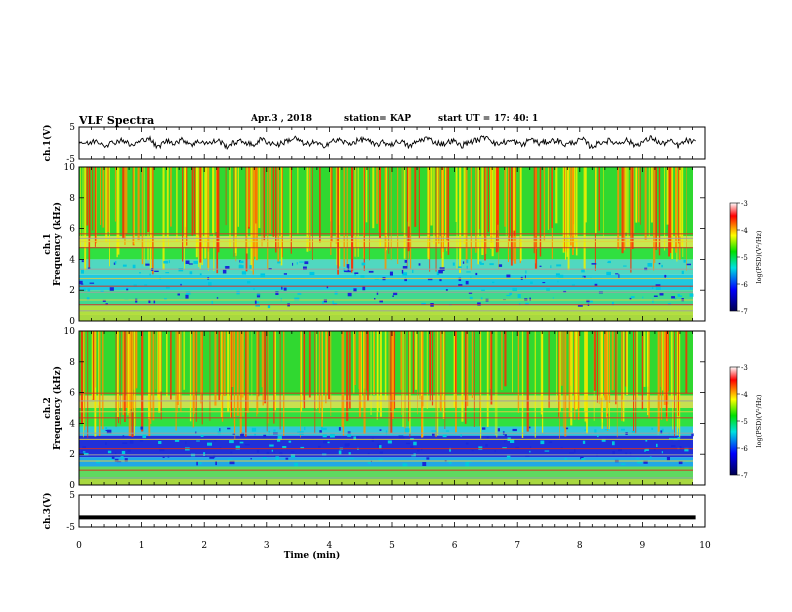 This screenshot has width=792, height=612. What do you see at coordinates (705, 546) in the screenshot?
I see `x-tick-label: 10` at bounding box center [705, 546].